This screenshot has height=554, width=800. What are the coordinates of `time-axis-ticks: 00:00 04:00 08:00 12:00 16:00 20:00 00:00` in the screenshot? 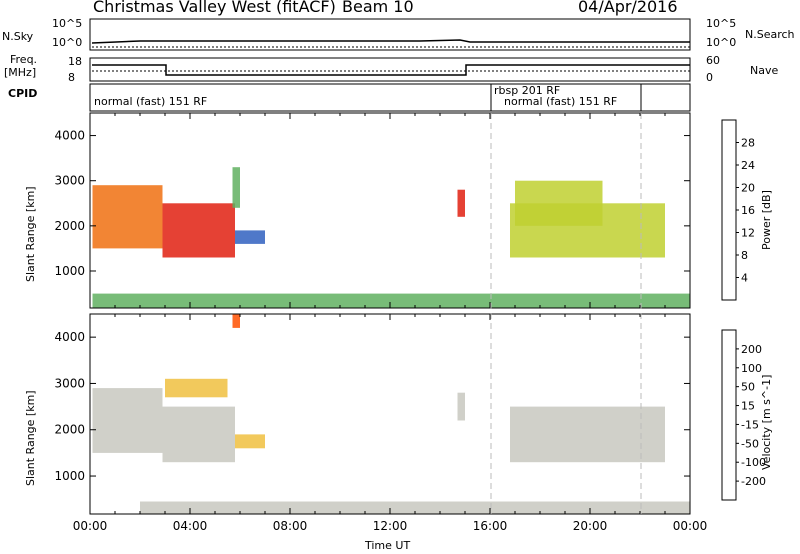 It's located at (390, 526).